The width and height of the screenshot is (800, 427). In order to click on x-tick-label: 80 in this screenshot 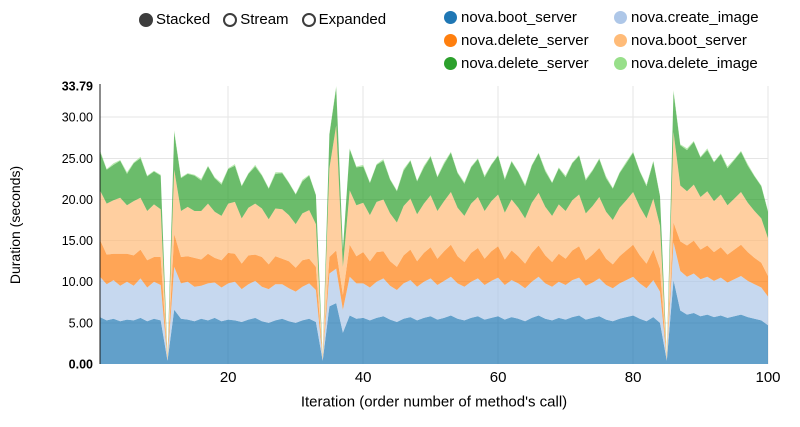, I will do `click(633, 377)`.